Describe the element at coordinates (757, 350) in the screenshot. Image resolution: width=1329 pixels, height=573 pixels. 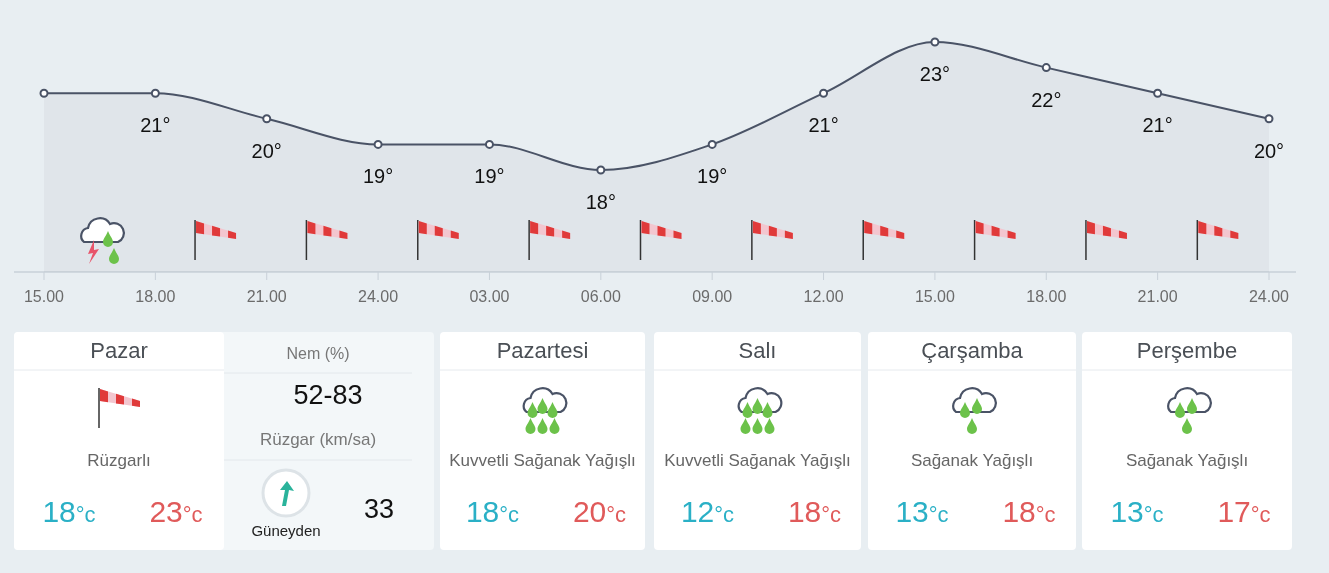
I see `category-label: Salı` at that location.